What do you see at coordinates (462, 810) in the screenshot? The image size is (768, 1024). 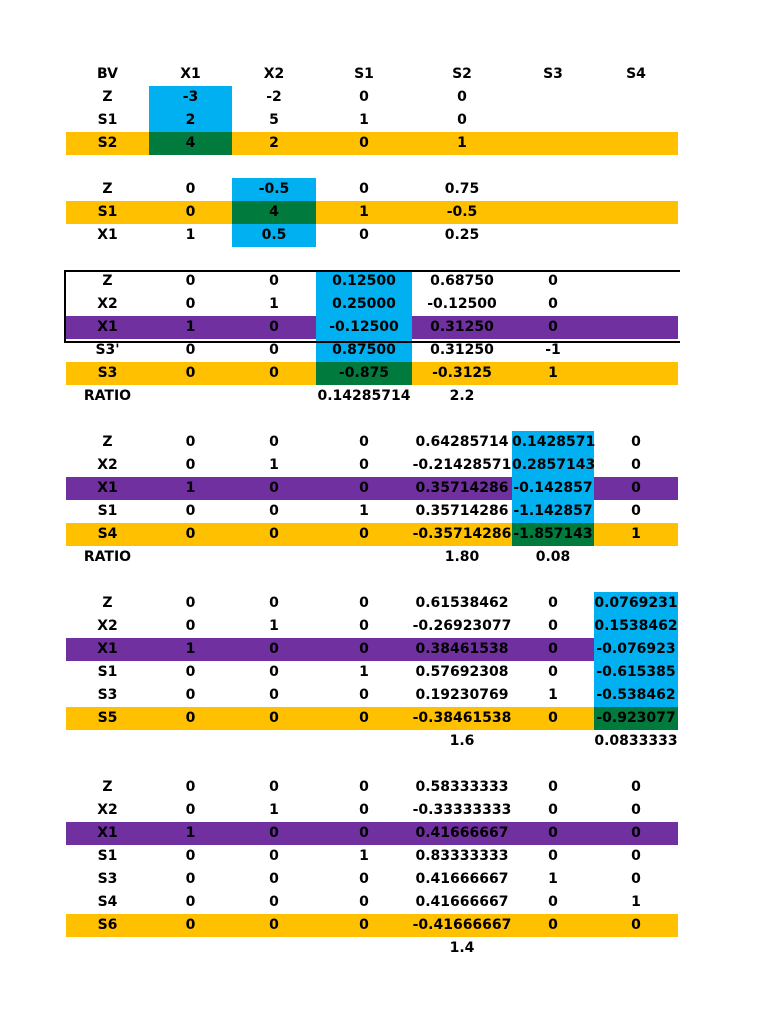 I see `table-cell: -0.33333333` at bounding box center [462, 810].